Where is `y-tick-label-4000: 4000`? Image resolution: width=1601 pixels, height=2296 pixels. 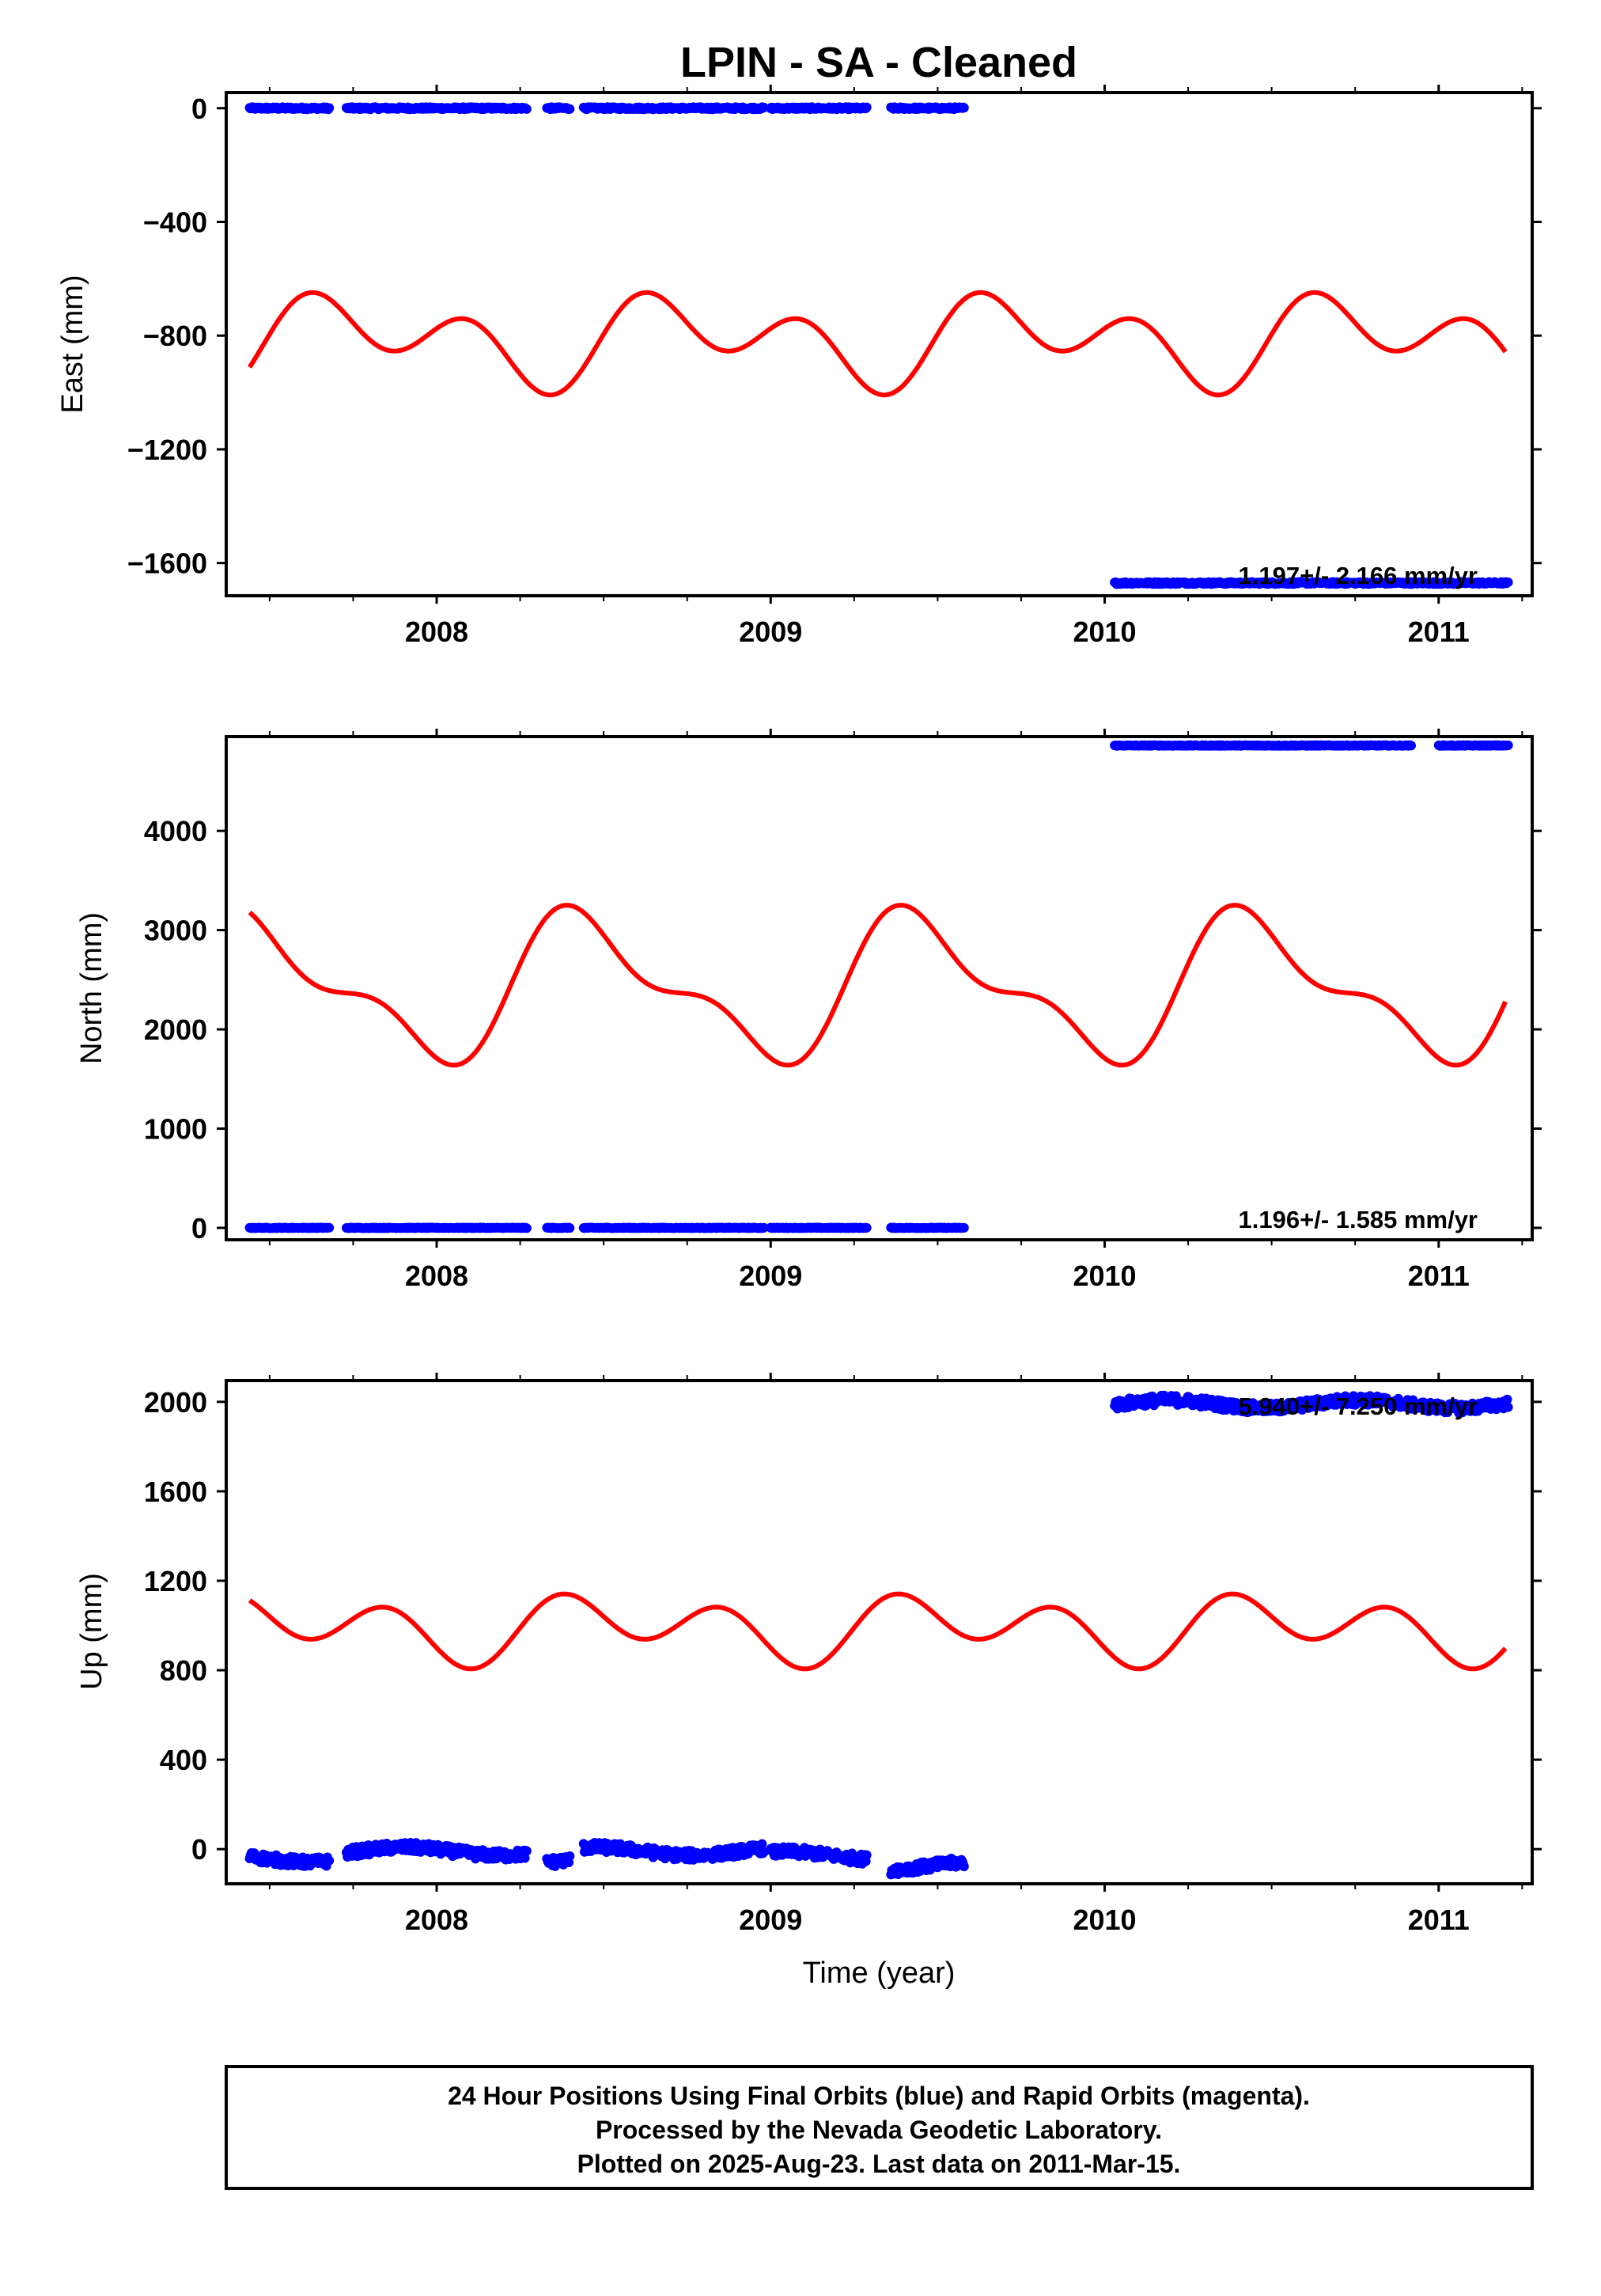 y-tick-label-4000: 4000 is located at coordinates (175, 831).